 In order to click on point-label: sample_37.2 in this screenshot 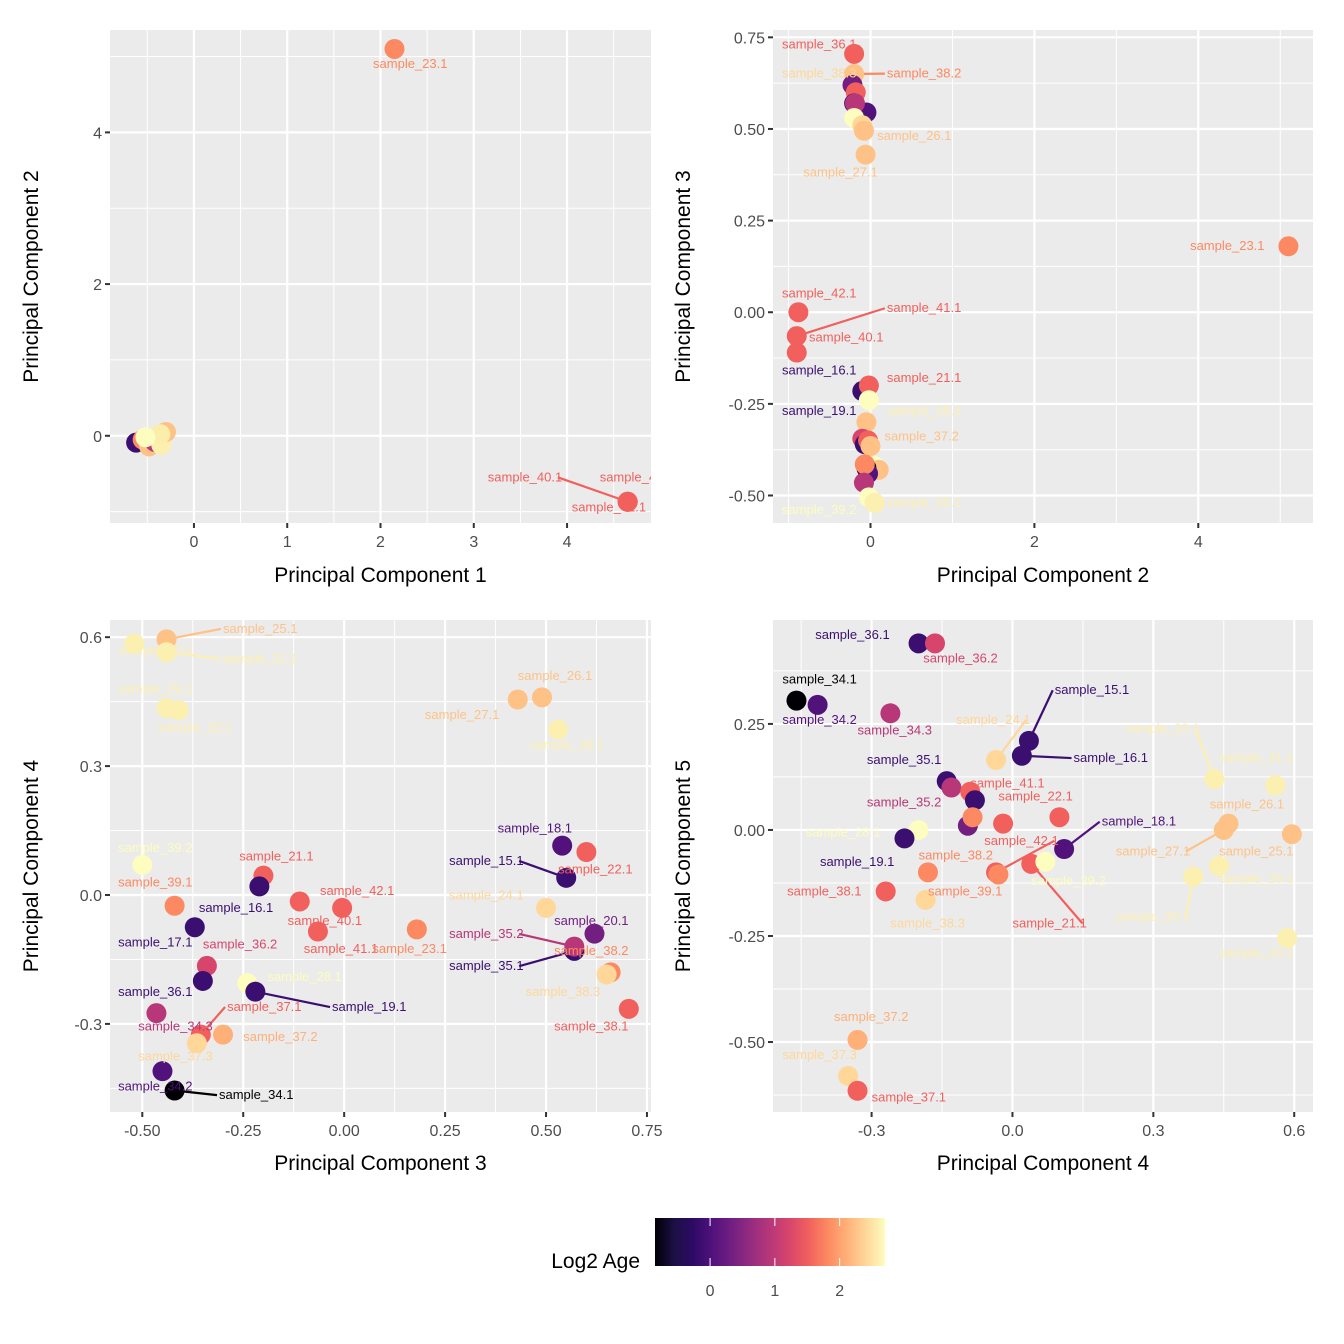, I will do `click(280, 1036)`.